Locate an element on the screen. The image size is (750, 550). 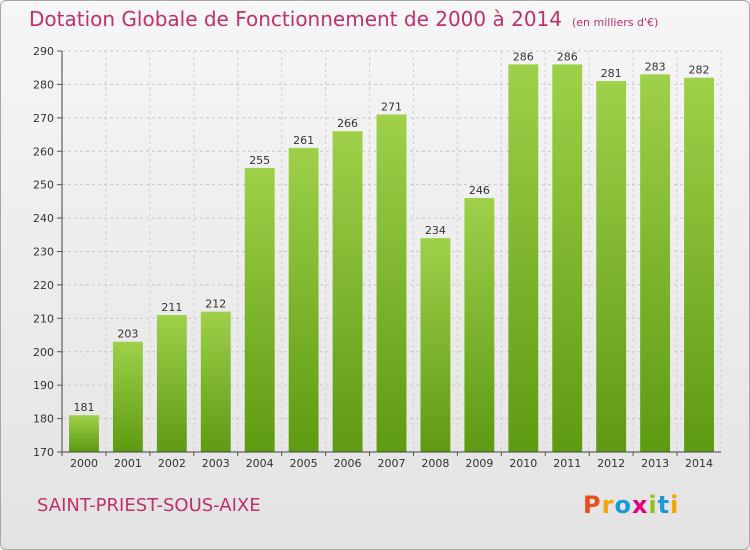
proxiti-logo: Proxiti is located at coordinates (631, 505).